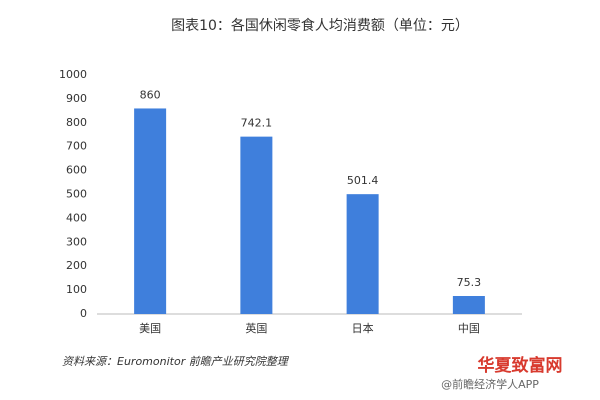 The height and width of the screenshot is (400, 600). I want to click on x-tick-label: 中国, so click(469, 328).